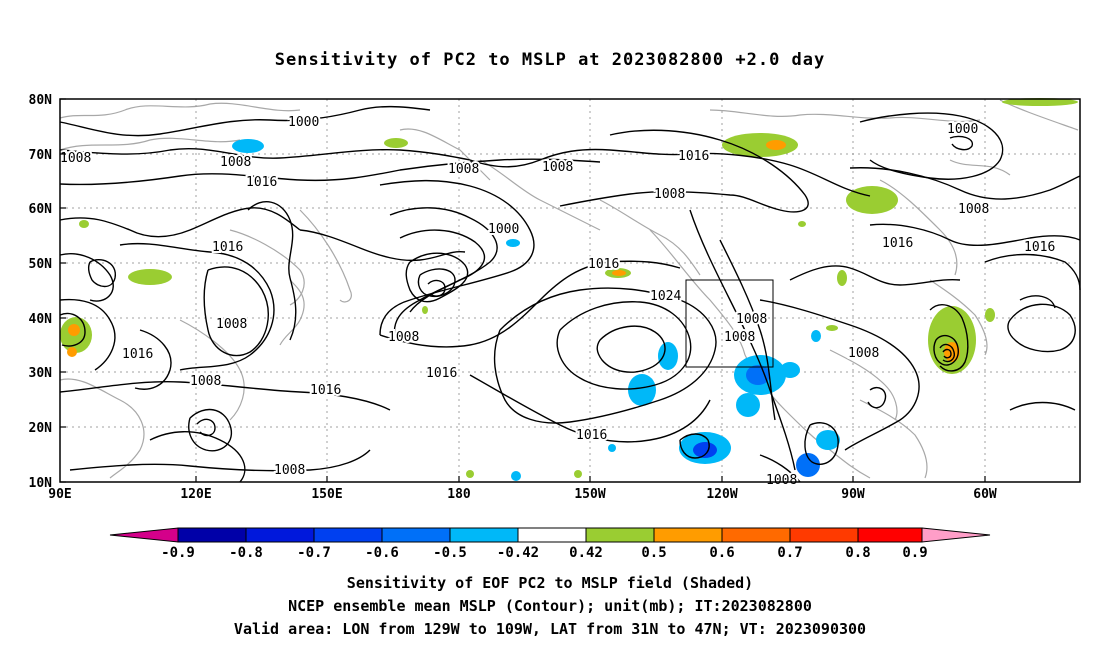 This screenshot has width=1100, height=650. What do you see at coordinates (178, 553) in the screenshot?
I see `colorbar-tick-label: -0.9` at bounding box center [178, 553].